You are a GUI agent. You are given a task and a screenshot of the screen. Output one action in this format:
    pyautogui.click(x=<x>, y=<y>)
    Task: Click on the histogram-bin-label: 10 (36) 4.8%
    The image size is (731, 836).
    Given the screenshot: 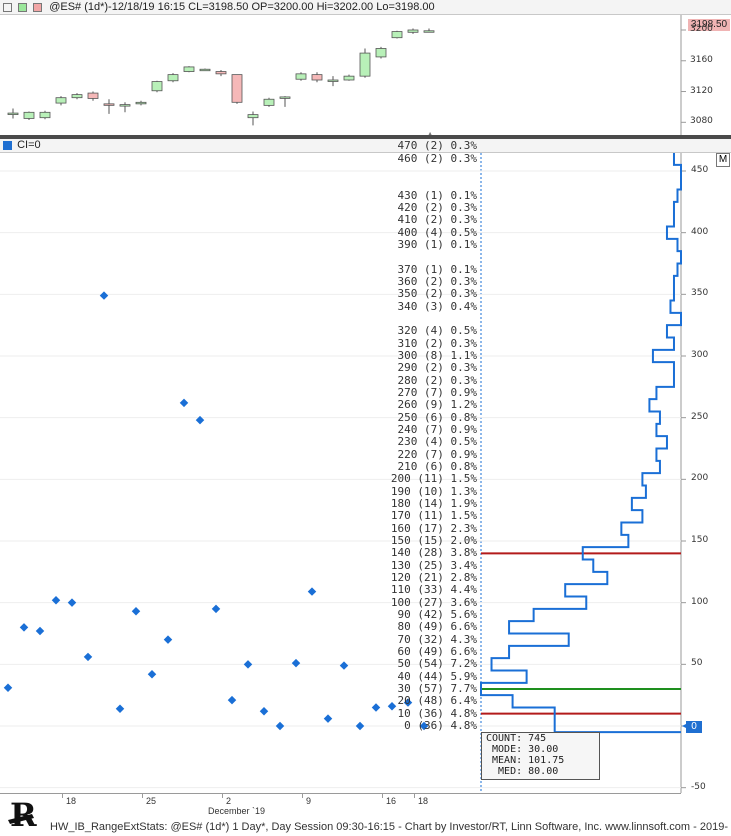 What is the action you would take?
    pyautogui.click(x=437, y=713)
    